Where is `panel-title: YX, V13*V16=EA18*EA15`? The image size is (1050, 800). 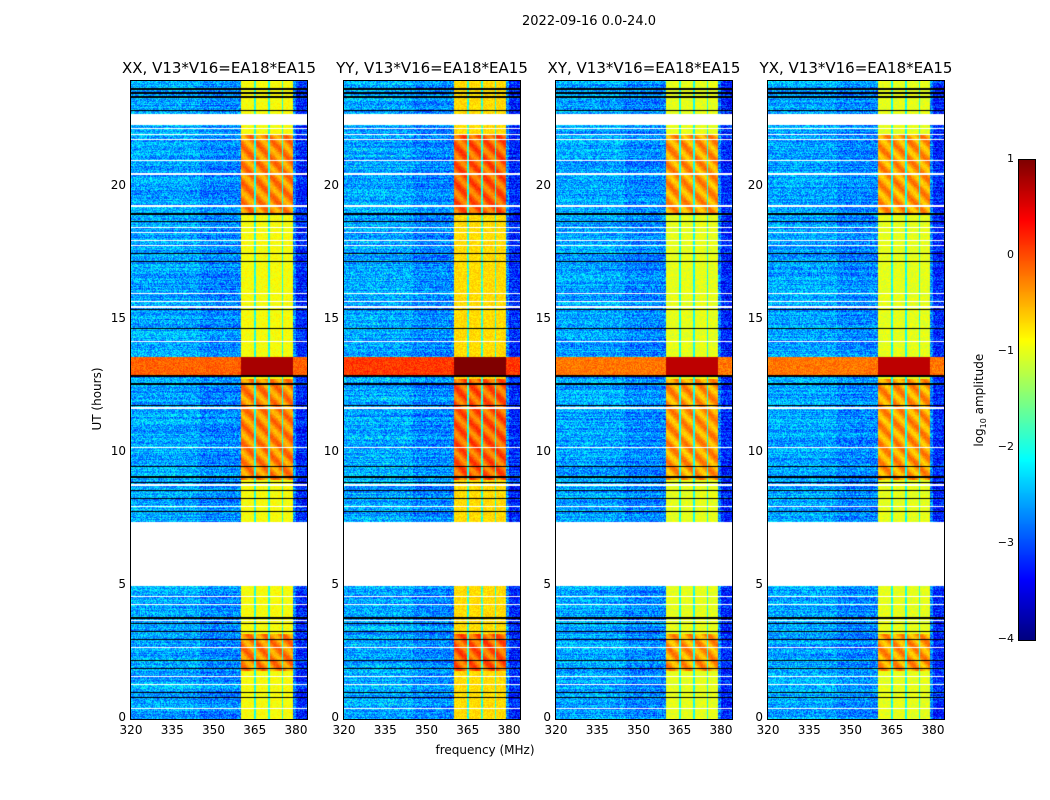
panel-title: YX, V13*V16=EA18*EA15 is located at coordinates (856, 68).